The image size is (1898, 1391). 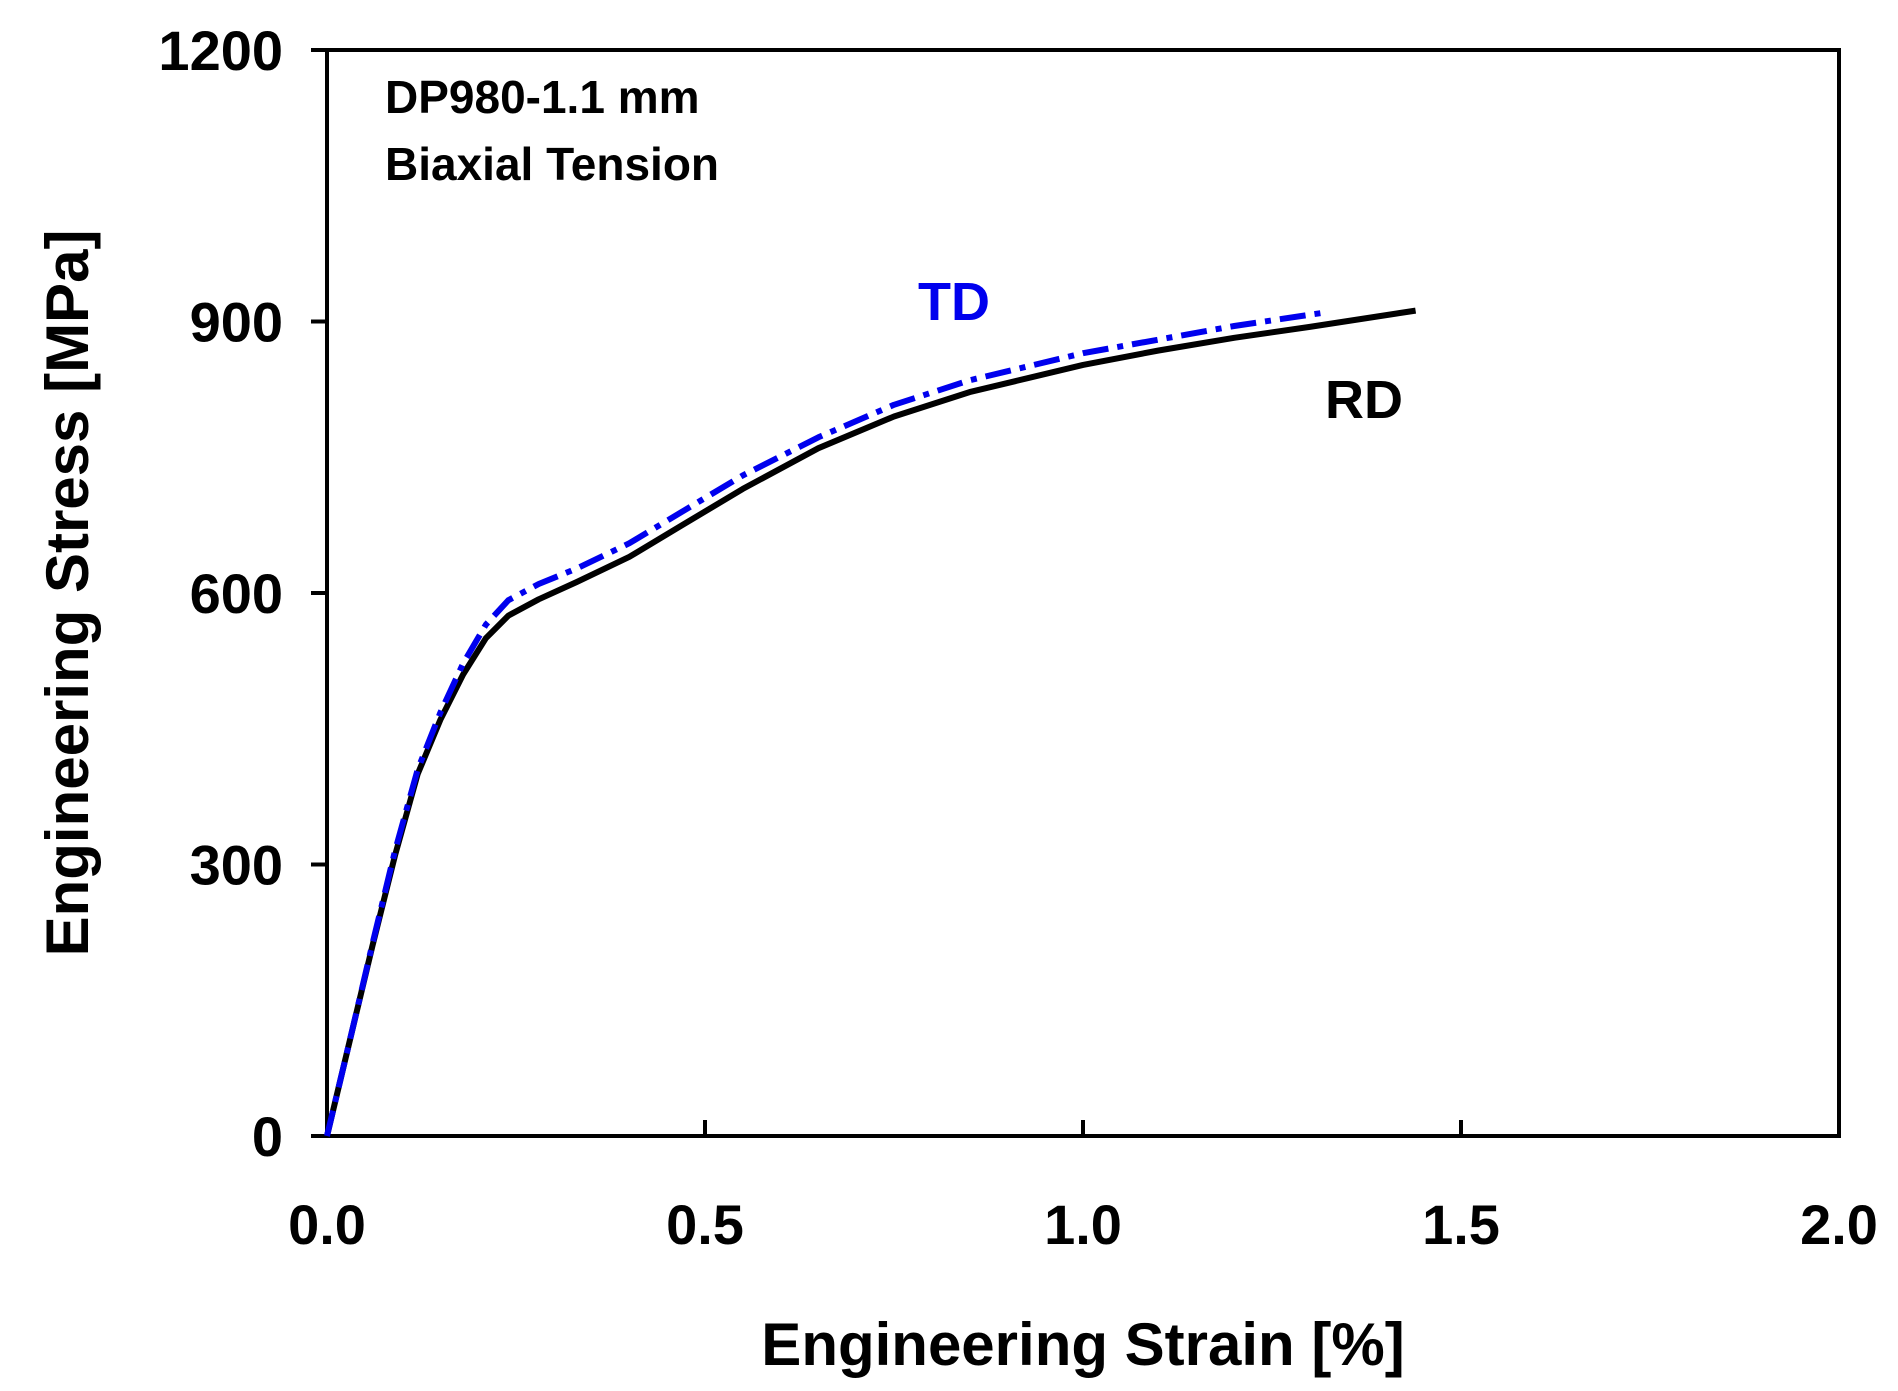 What do you see at coordinates (705, 1224) in the screenshot?
I see `x-tick-label-1: 0.5` at bounding box center [705, 1224].